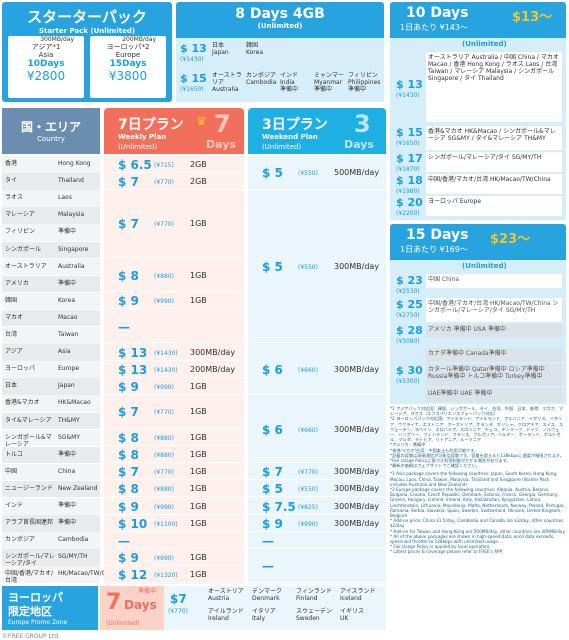  Describe the element at coordinates (409, 304) in the screenshot. I see `fifteen-row-price: $ 25` at that location.